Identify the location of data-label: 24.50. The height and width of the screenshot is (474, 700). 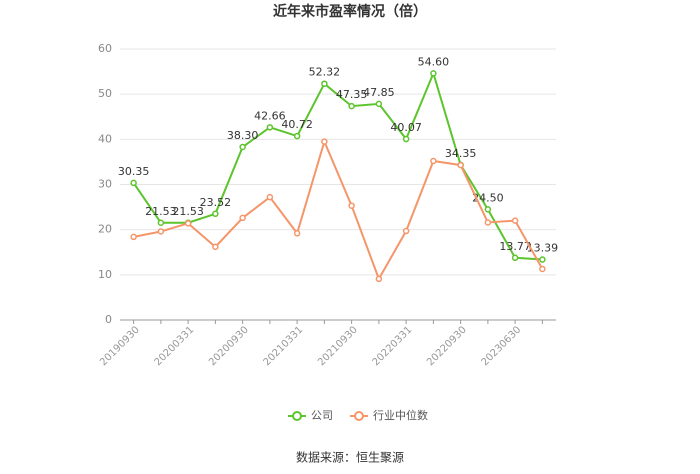
(488, 197).